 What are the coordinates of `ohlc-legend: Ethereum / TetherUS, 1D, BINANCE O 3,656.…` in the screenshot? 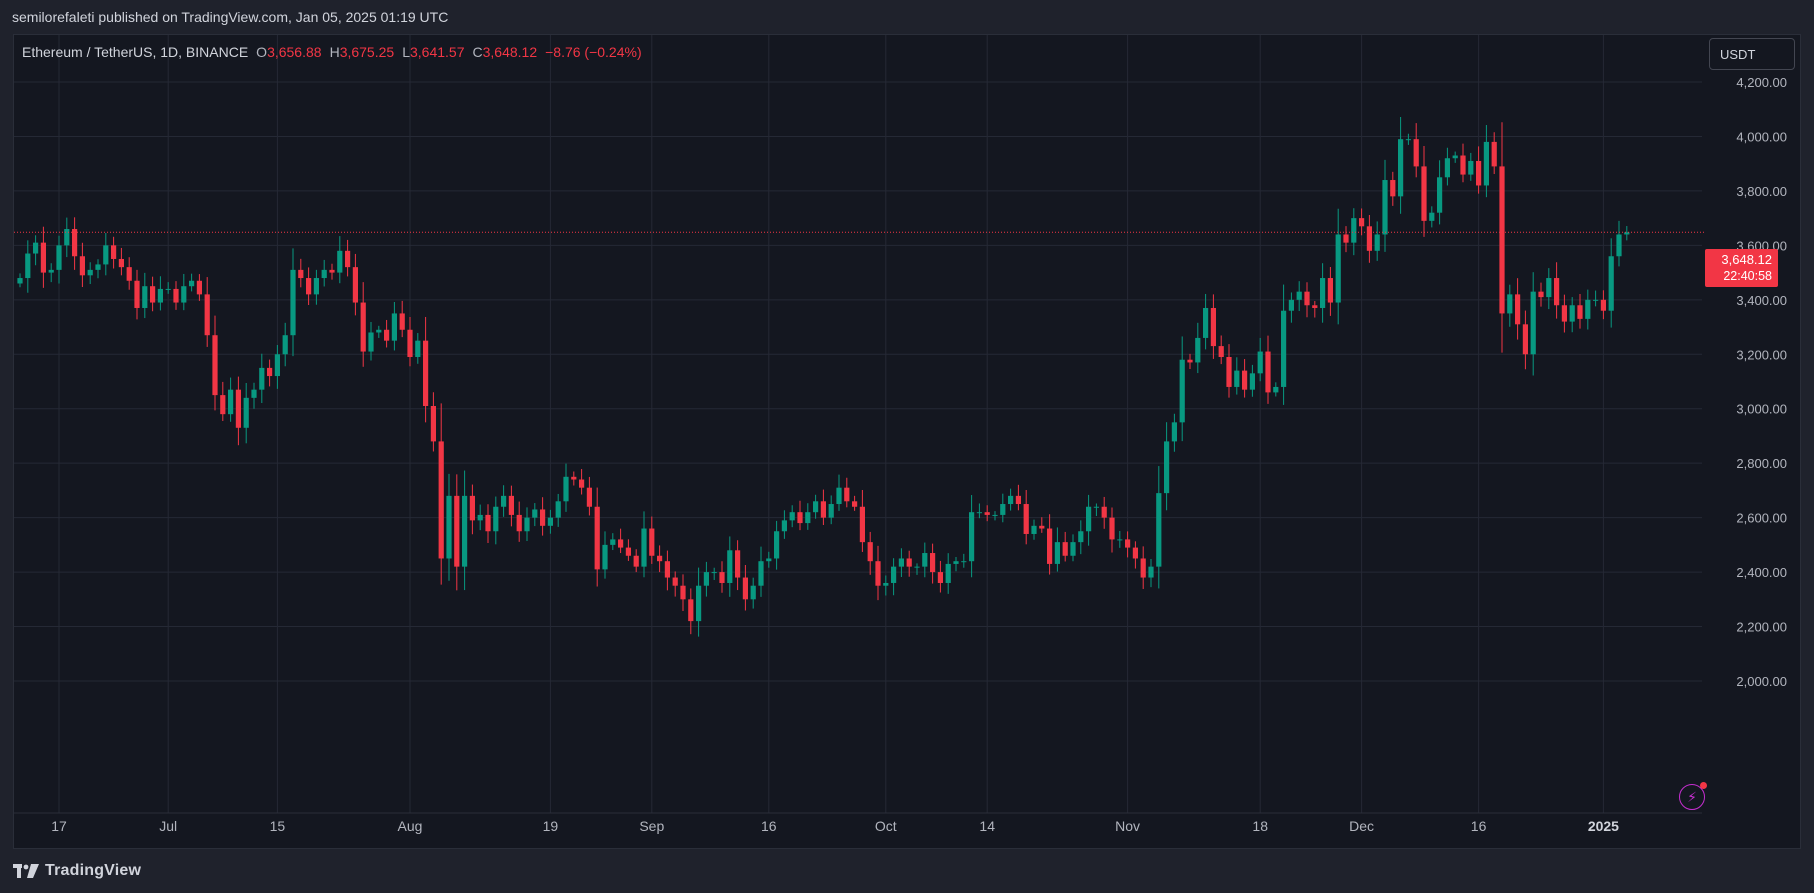 It's located at (332, 52).